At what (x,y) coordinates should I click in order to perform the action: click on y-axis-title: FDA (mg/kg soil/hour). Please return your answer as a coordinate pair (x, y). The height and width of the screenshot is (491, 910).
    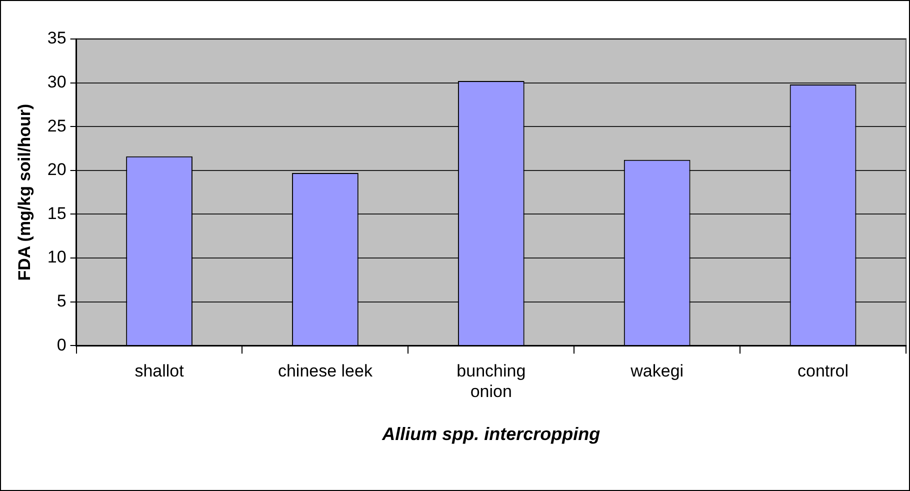
    Looking at the image, I should click on (24, 192).